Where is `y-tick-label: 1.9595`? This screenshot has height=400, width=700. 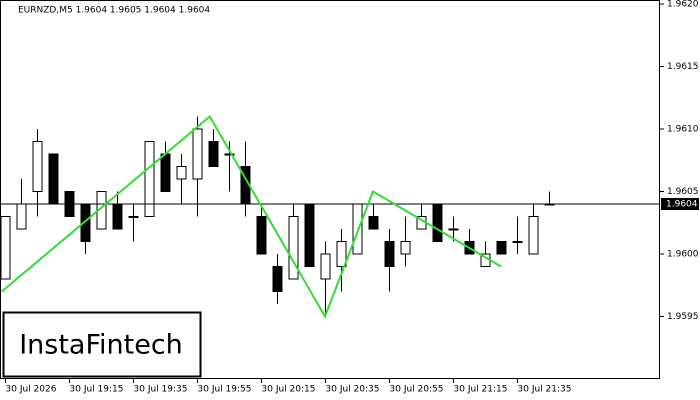
y-tick-label: 1.9595 is located at coordinates (683, 317).